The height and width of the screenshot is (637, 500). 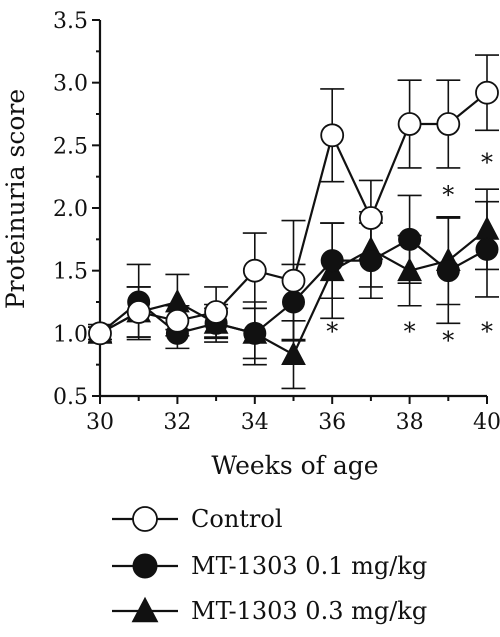 What do you see at coordinates (177, 422) in the screenshot?
I see `x-tick-label: 32` at bounding box center [177, 422].